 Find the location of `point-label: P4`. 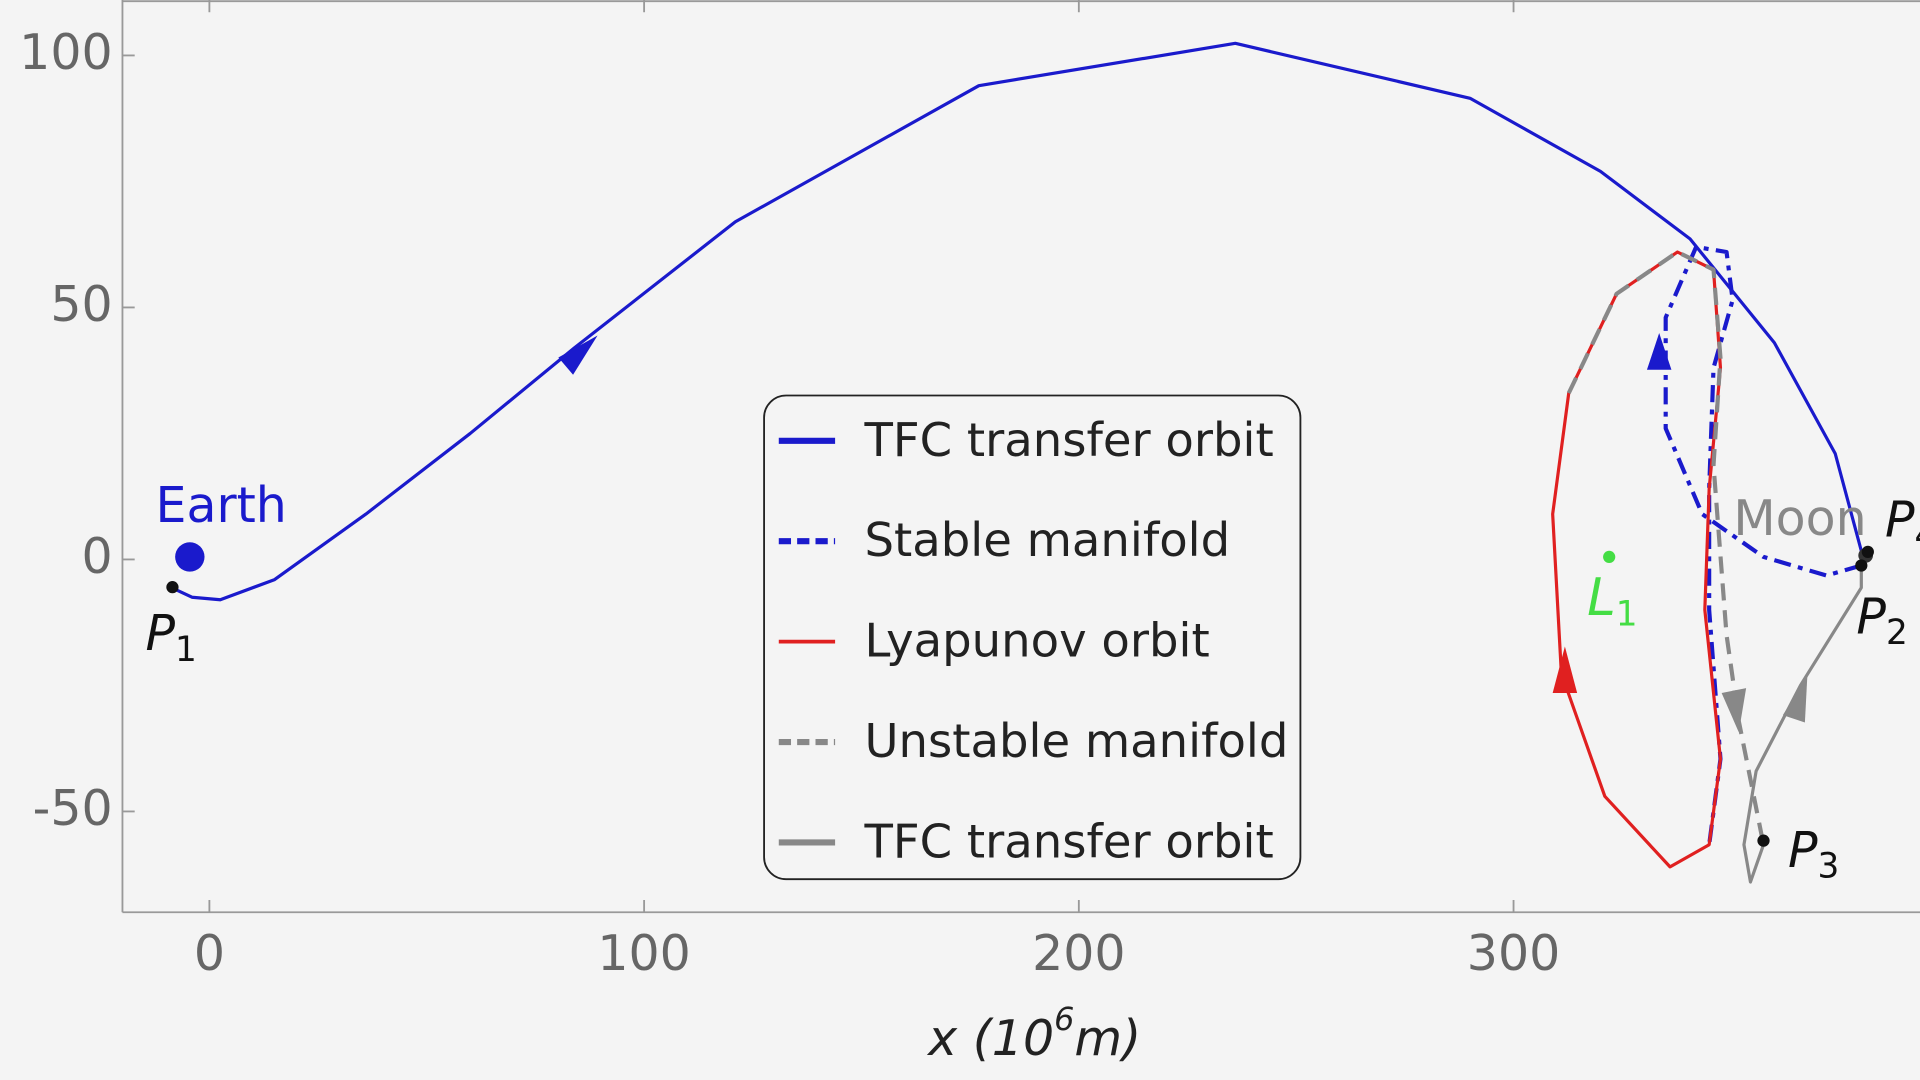

point-label: P4 is located at coordinates (1902, 523).